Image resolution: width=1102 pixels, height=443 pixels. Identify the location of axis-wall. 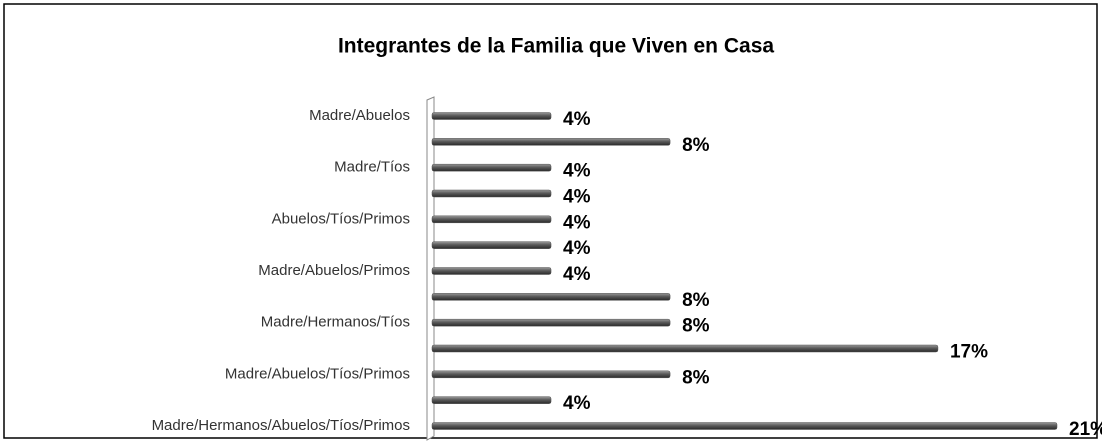
(430, 268).